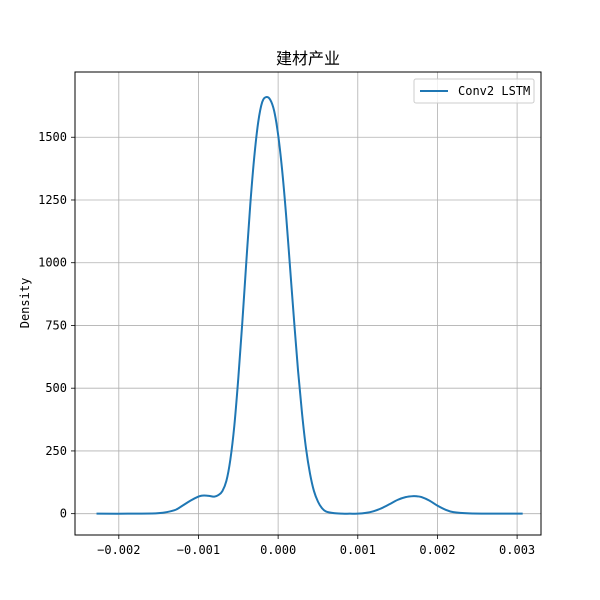 This screenshot has width=600, height=600. What do you see at coordinates (278, 550) in the screenshot?
I see `x-tick-label: 0.000` at bounding box center [278, 550].